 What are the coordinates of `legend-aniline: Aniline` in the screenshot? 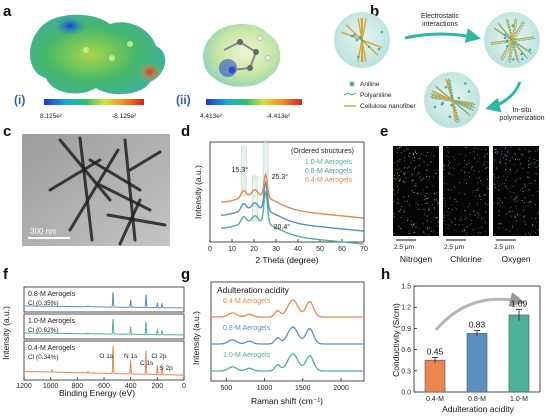 It's located at (370, 84).